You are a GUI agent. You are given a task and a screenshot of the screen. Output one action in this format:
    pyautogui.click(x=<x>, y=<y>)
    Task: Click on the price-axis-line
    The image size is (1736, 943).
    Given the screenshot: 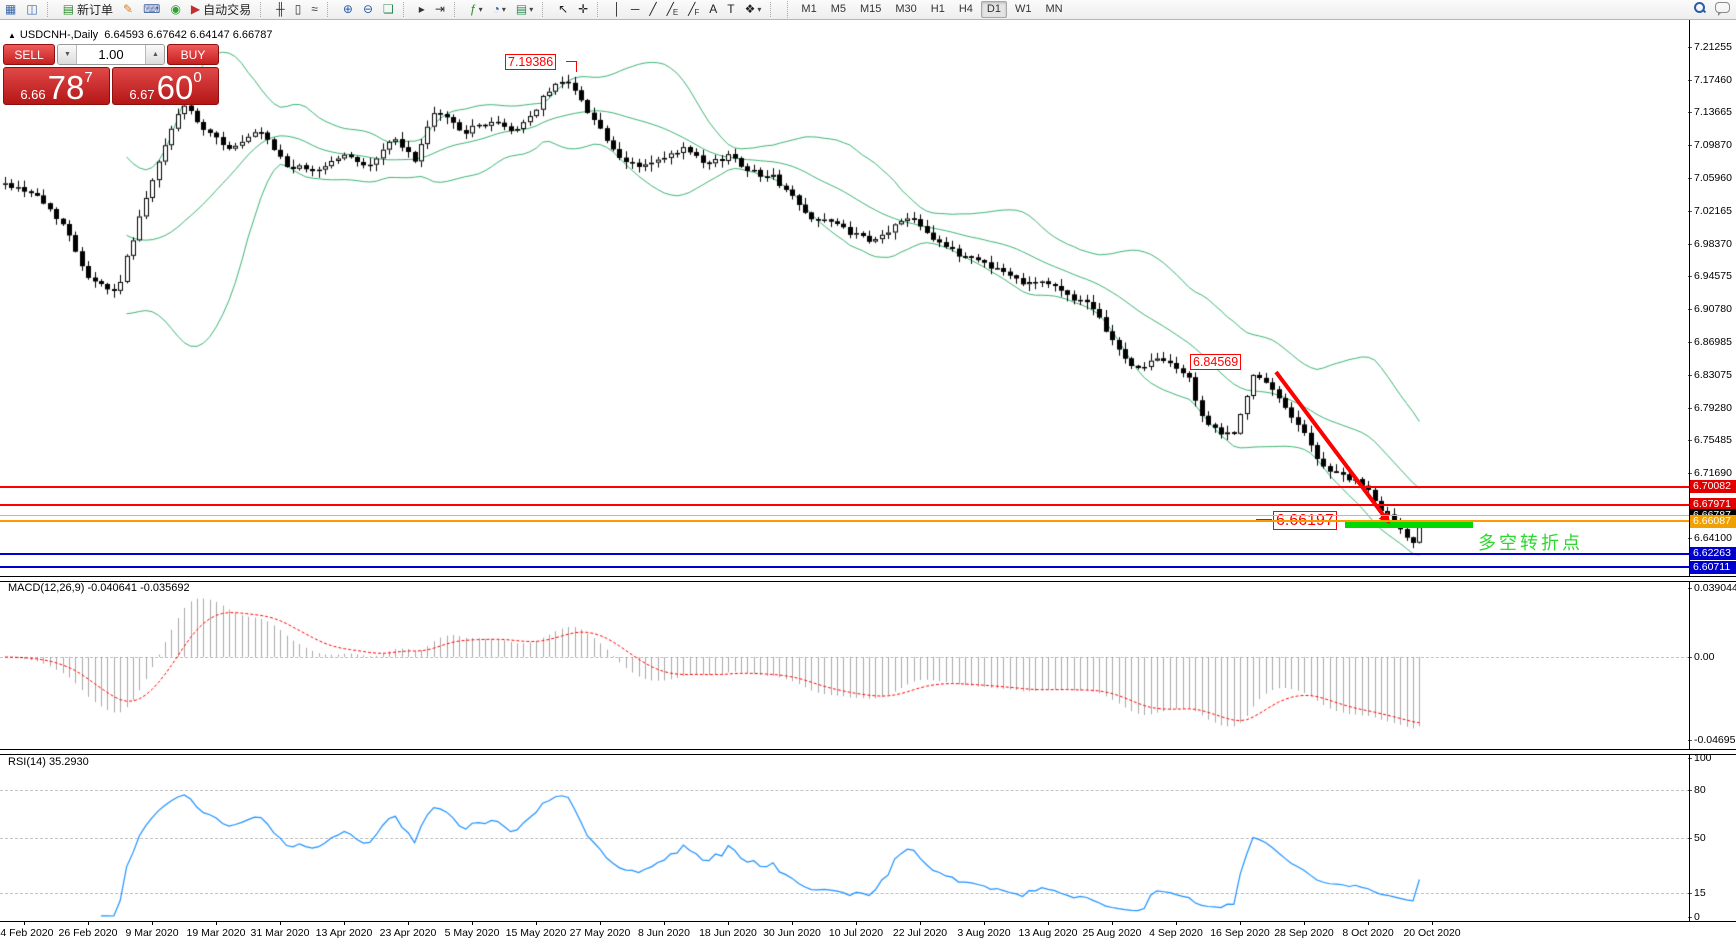 What is the action you would take?
    pyautogui.click(x=1689, y=470)
    